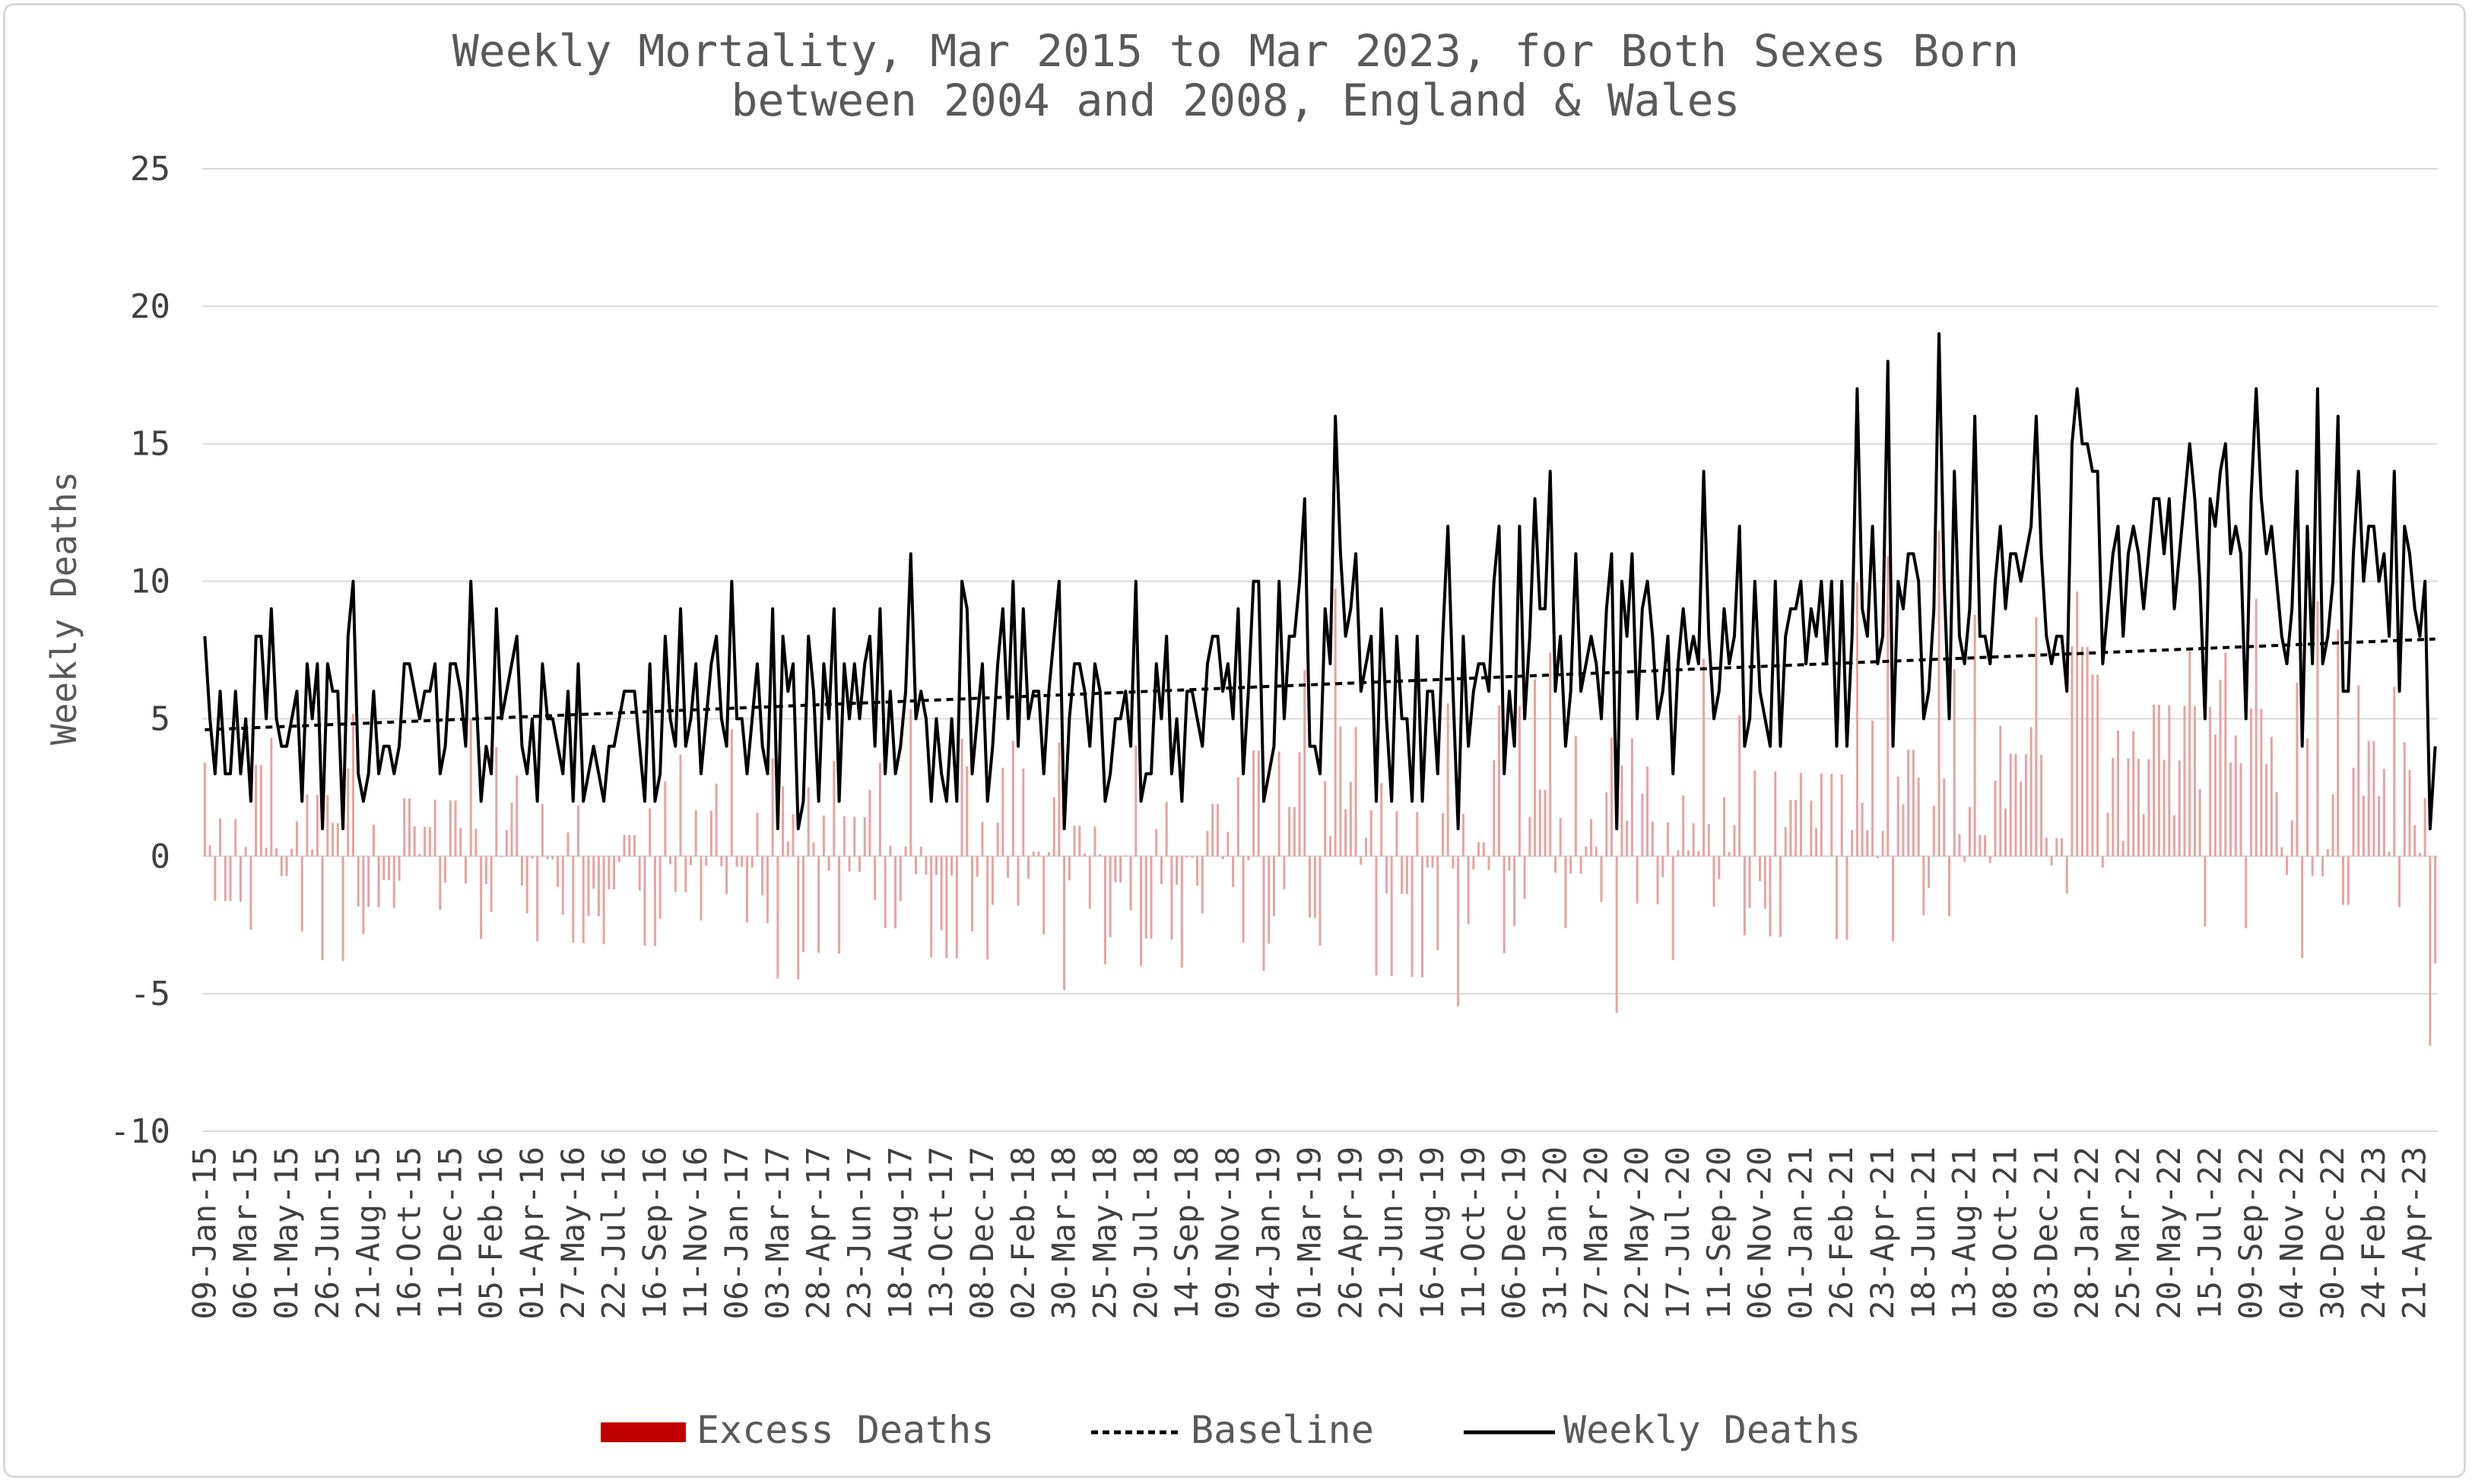 The height and width of the screenshot is (1484, 2472). What do you see at coordinates (1187, 1233) in the screenshot?
I see `x-tick-label: 14-Sep-18` at bounding box center [1187, 1233].